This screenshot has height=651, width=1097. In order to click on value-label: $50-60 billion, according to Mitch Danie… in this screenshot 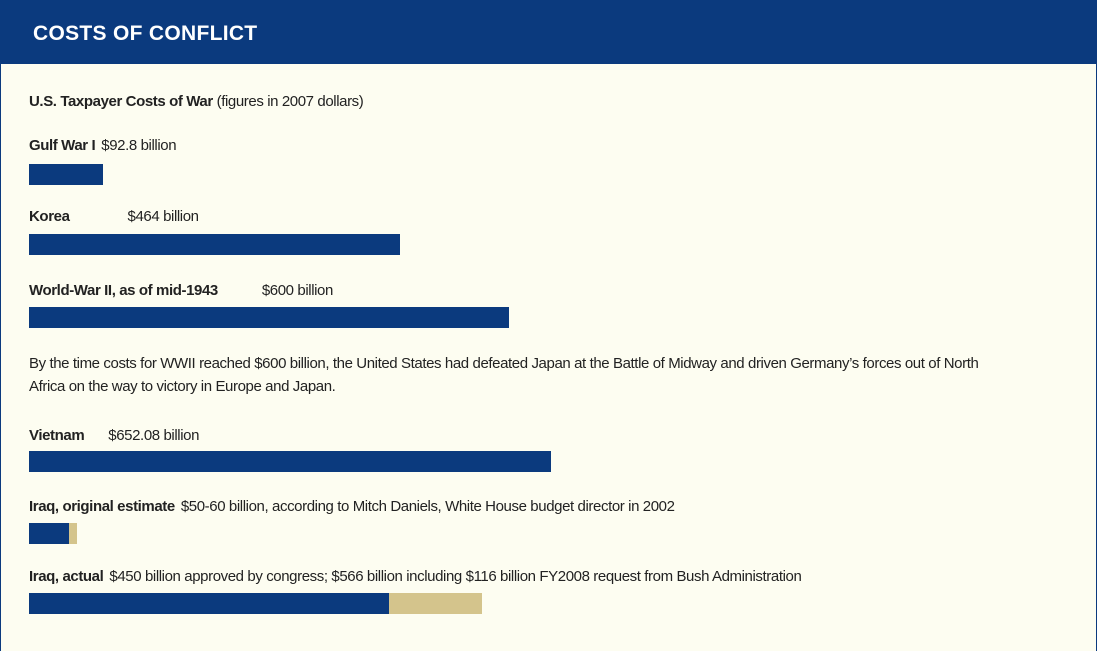, I will do `click(427, 506)`.